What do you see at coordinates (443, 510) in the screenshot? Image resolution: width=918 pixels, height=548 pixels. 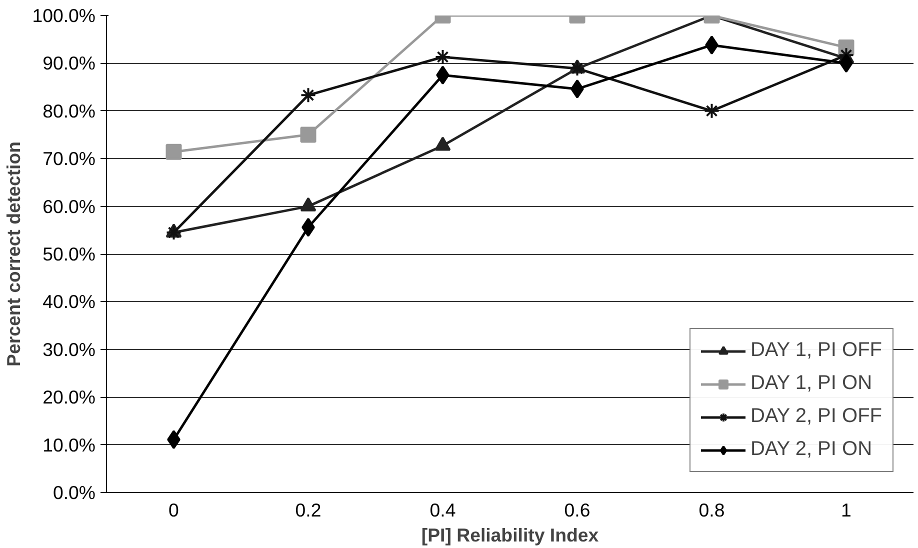 I see `x-tick-label: 0.4` at bounding box center [443, 510].